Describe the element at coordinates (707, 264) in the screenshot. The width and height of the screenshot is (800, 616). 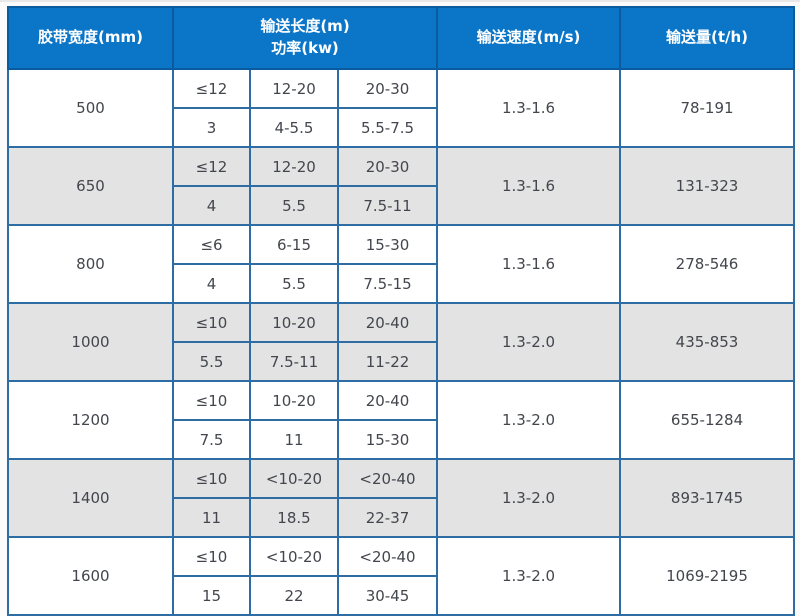
I see `cell-capacity: 278-546` at that location.